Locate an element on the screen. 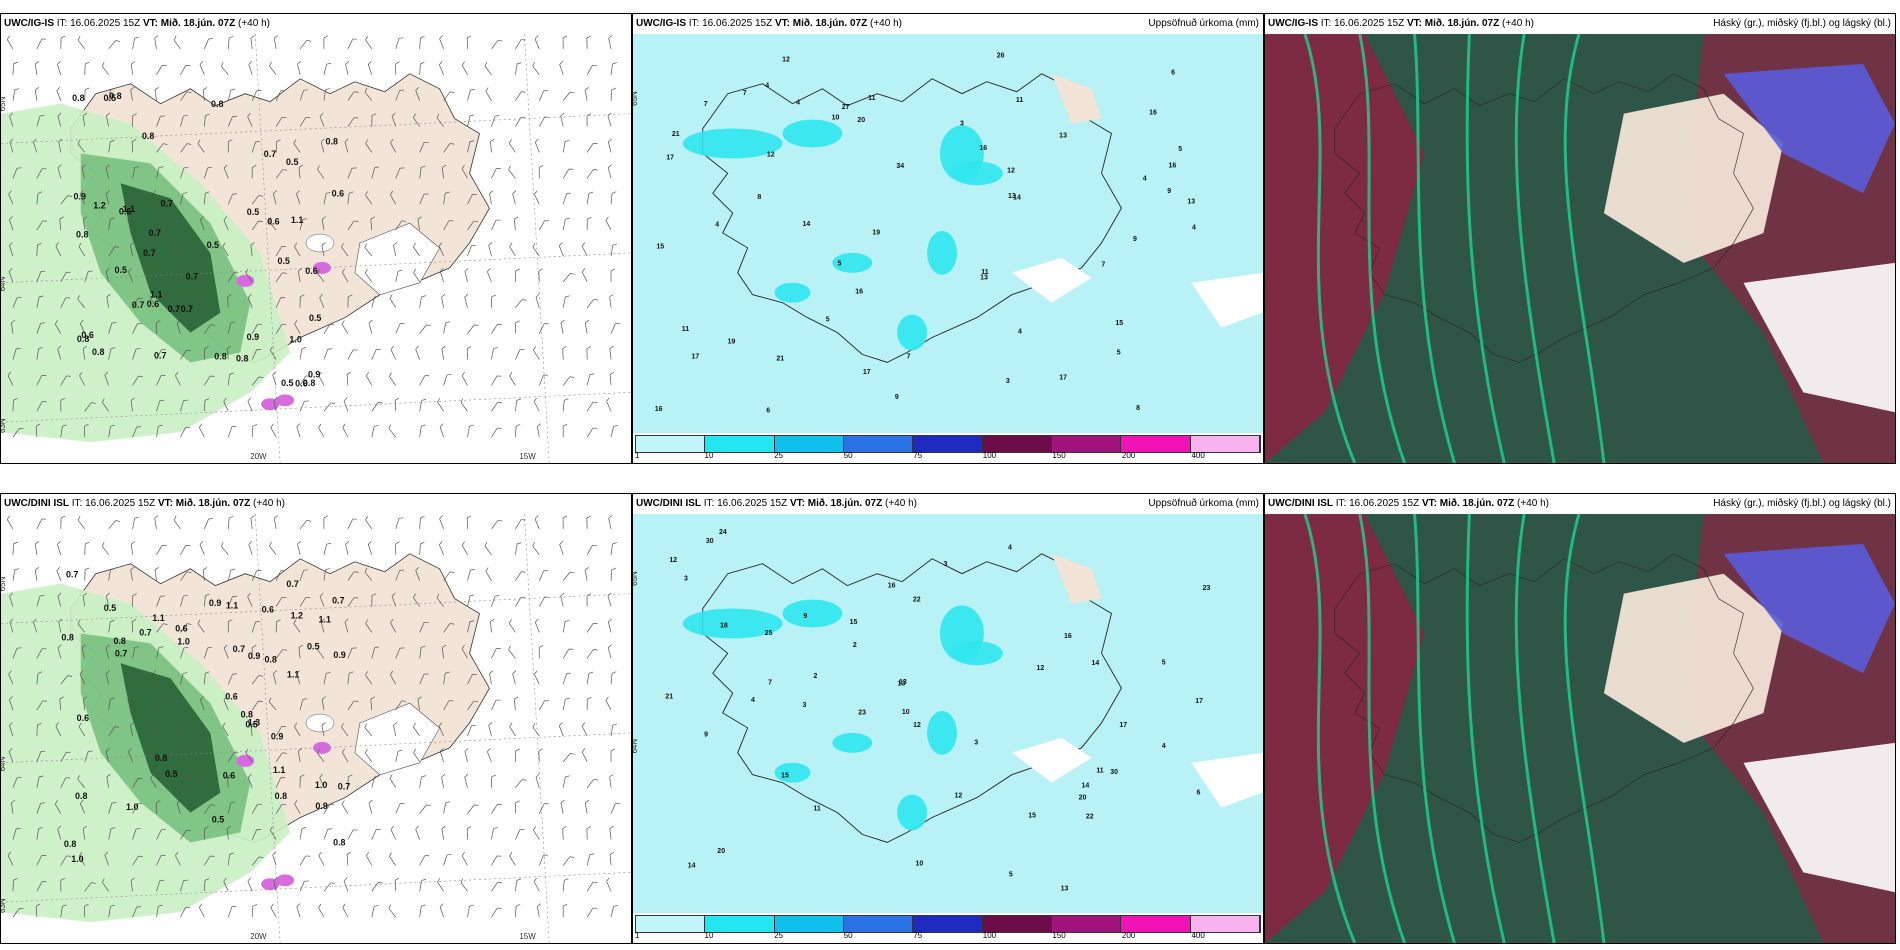  value-label: 8 is located at coordinates (1138, 408).